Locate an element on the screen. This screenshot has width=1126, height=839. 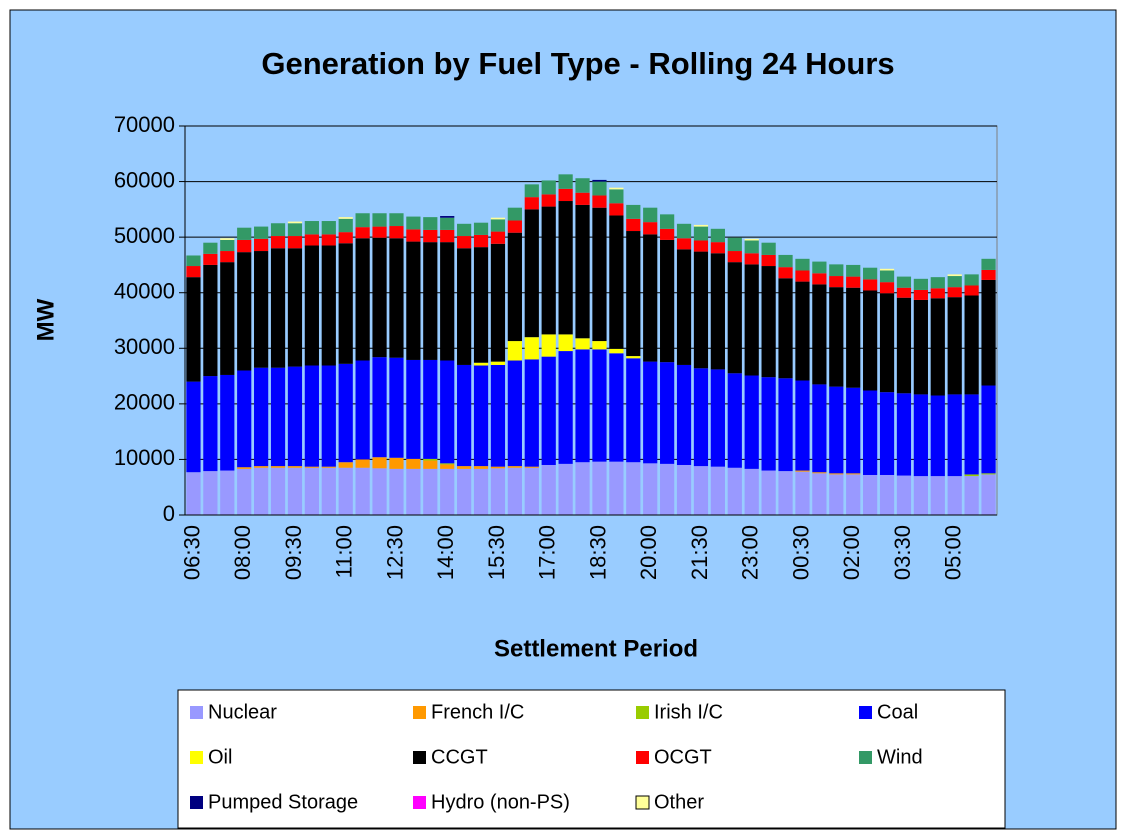
y-tick-label: 70000 is located at coordinates (144, 124).